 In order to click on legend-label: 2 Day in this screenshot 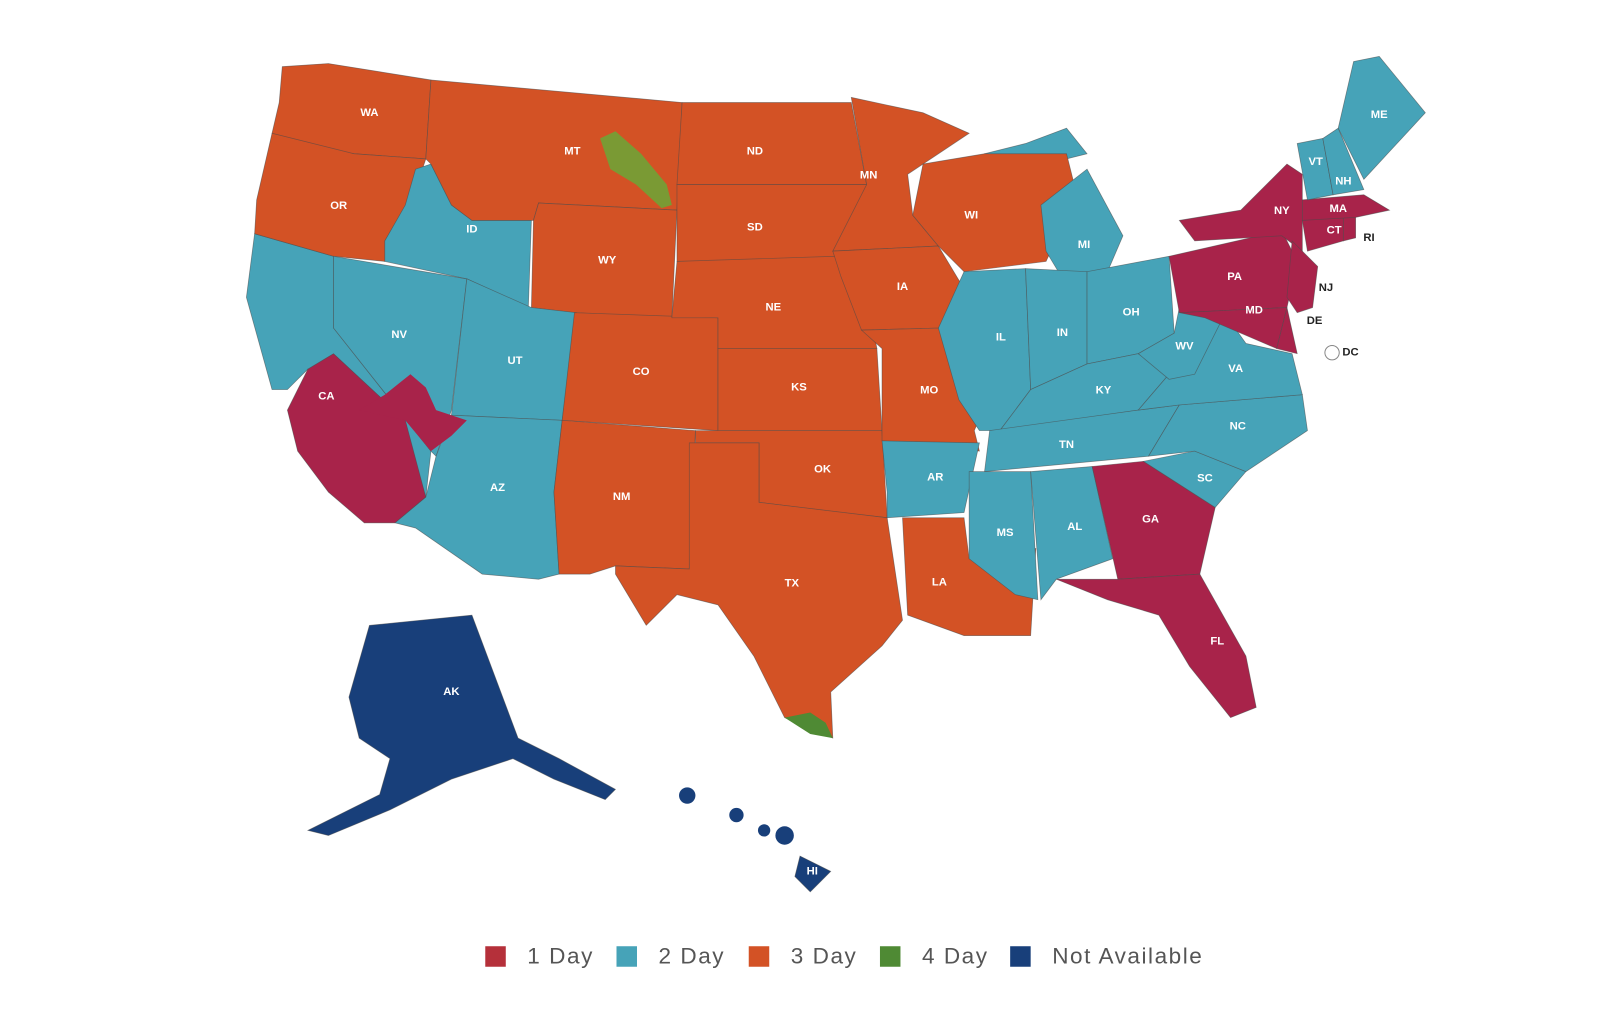, I will do `click(692, 955)`.